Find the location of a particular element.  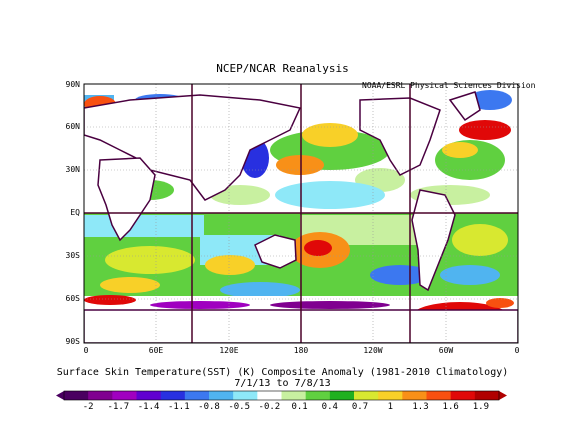

lat-label: 30S is located at coordinates (72, 255).